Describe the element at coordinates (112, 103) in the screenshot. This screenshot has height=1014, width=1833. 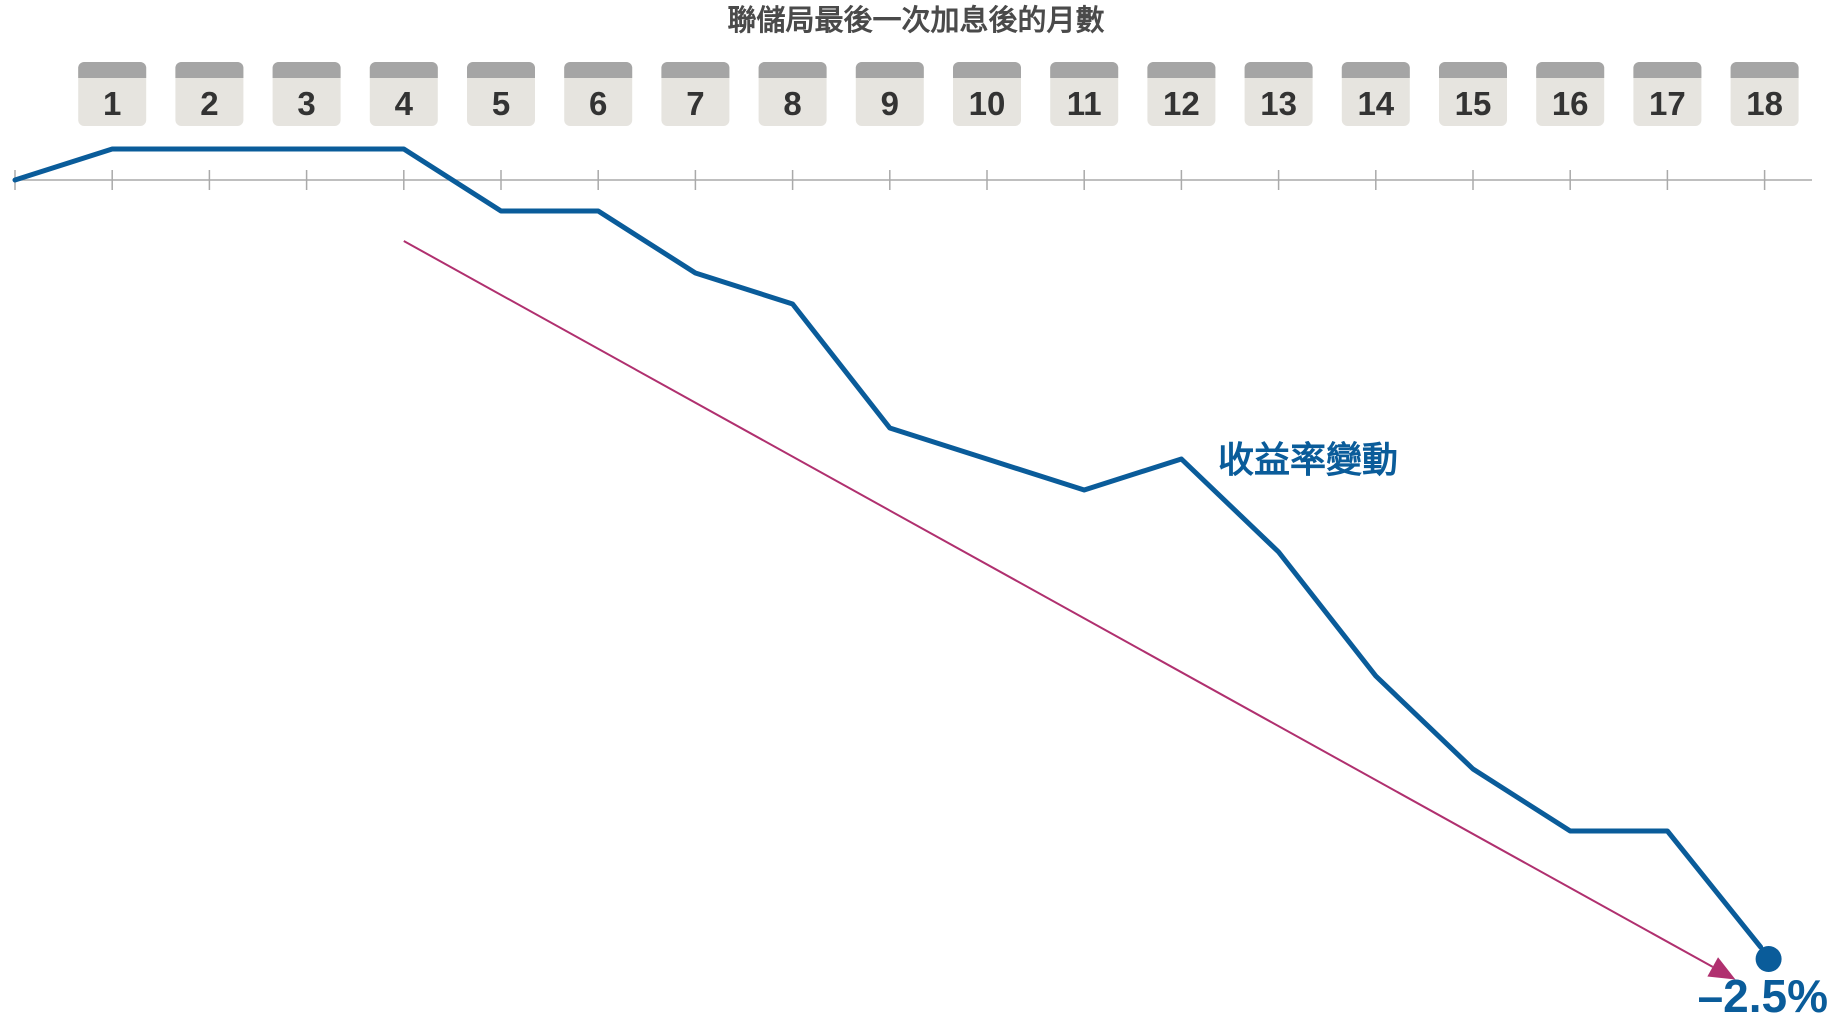
I see `month-label-1: 1` at that location.